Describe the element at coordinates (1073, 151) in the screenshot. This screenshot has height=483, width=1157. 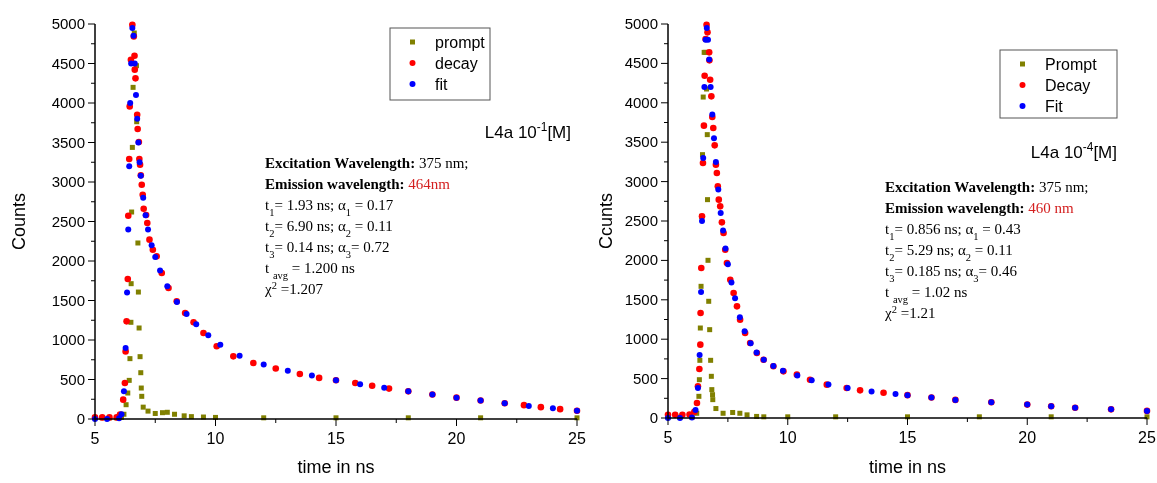
I see `annotation: L4a 10$^{-4}$[M]` at that location.